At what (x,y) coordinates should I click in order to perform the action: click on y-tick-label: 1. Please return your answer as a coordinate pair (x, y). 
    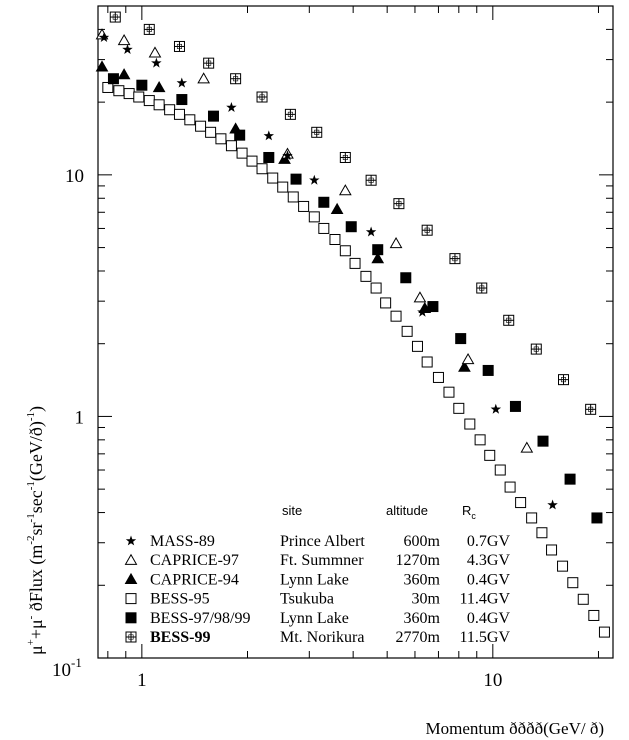
    Looking at the image, I should click on (80, 417).